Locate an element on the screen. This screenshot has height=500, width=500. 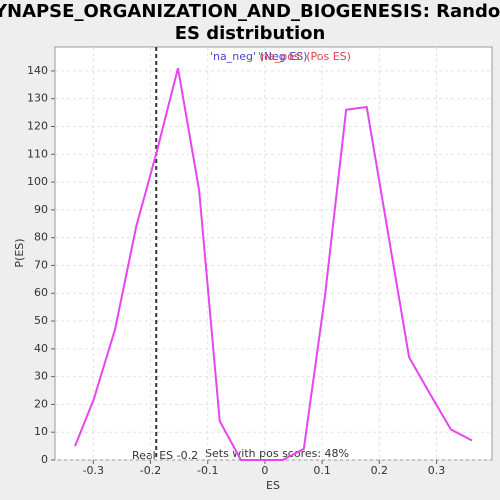
y-tick-label: 100 is located at coordinates (37, 181).